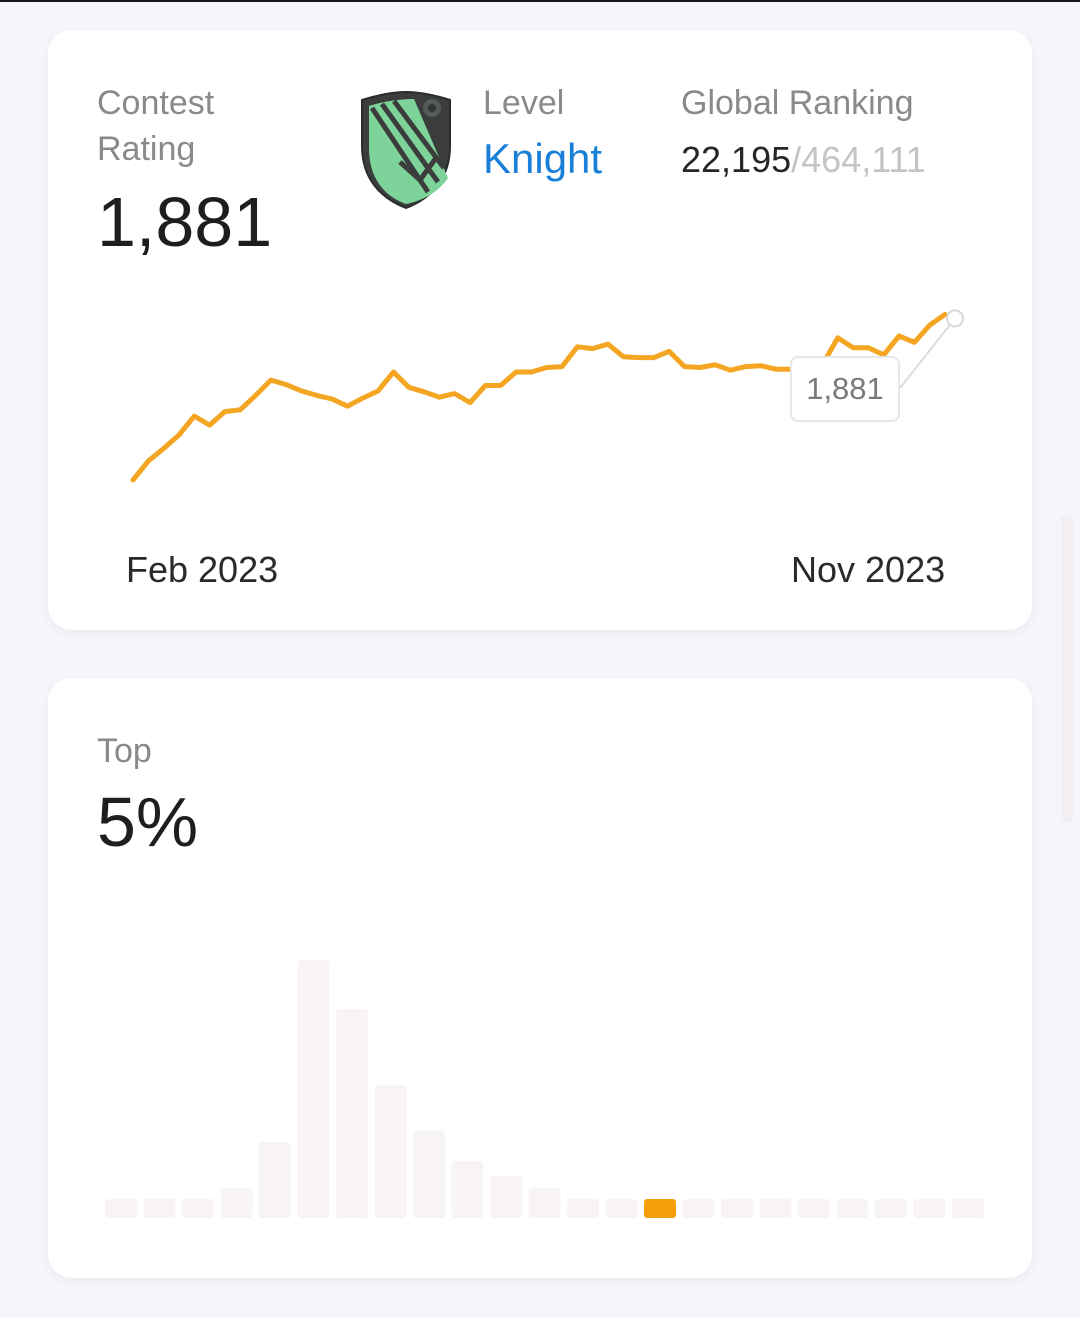 The image size is (1080, 1318). Describe the element at coordinates (845, 389) in the screenshot. I see `rating-tooltip: 1,881` at that location.